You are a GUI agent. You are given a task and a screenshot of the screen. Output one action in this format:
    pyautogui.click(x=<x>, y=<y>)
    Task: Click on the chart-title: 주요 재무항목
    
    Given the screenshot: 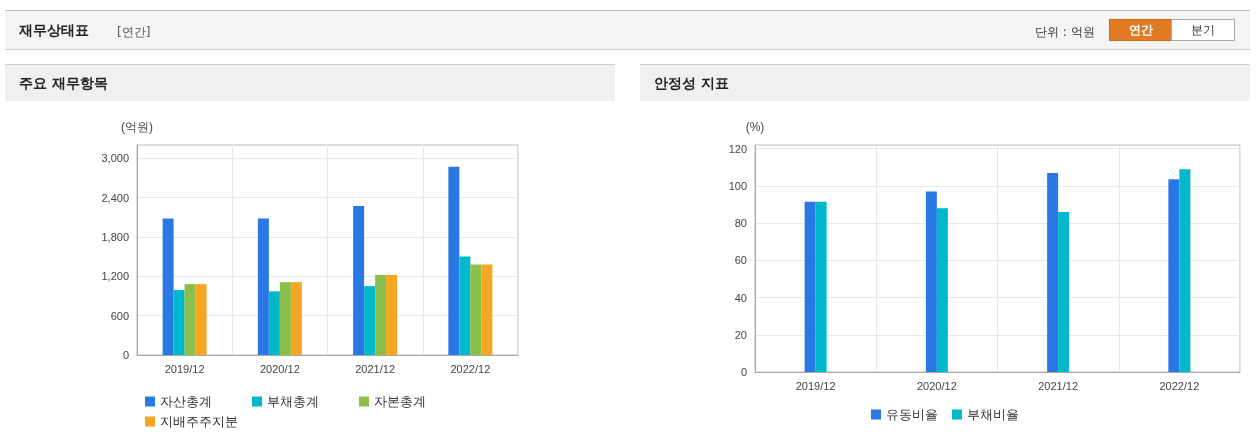 What is the action you would take?
    pyautogui.click(x=63, y=84)
    